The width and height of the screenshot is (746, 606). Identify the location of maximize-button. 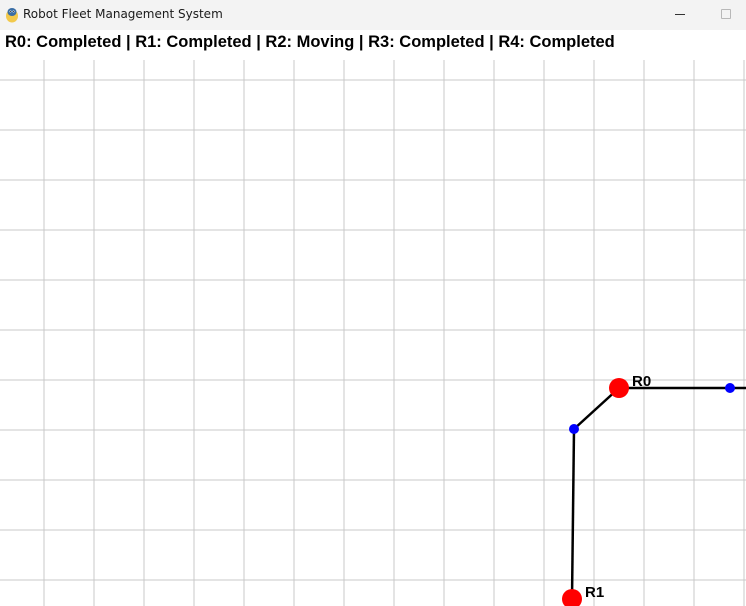
(725, 15).